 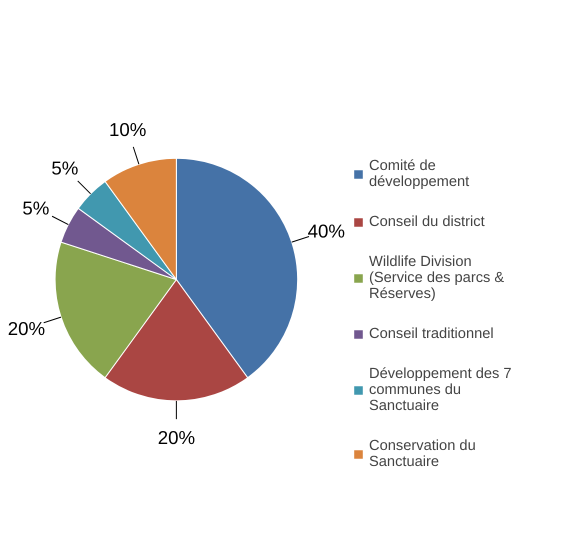 What do you see at coordinates (422, 454) in the screenshot?
I see `legend-label: Conservation du Sanctuaire` at bounding box center [422, 454].